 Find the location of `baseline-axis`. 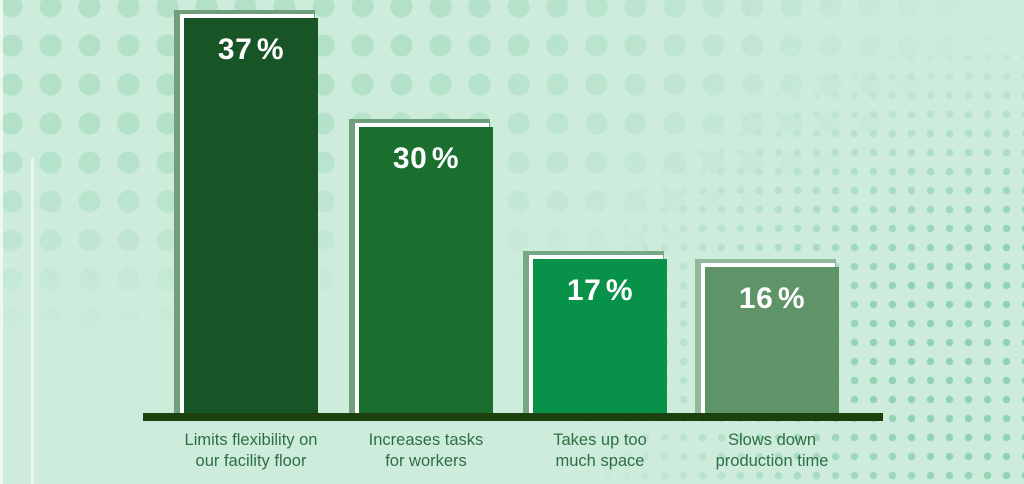

baseline-axis is located at coordinates (513, 417).